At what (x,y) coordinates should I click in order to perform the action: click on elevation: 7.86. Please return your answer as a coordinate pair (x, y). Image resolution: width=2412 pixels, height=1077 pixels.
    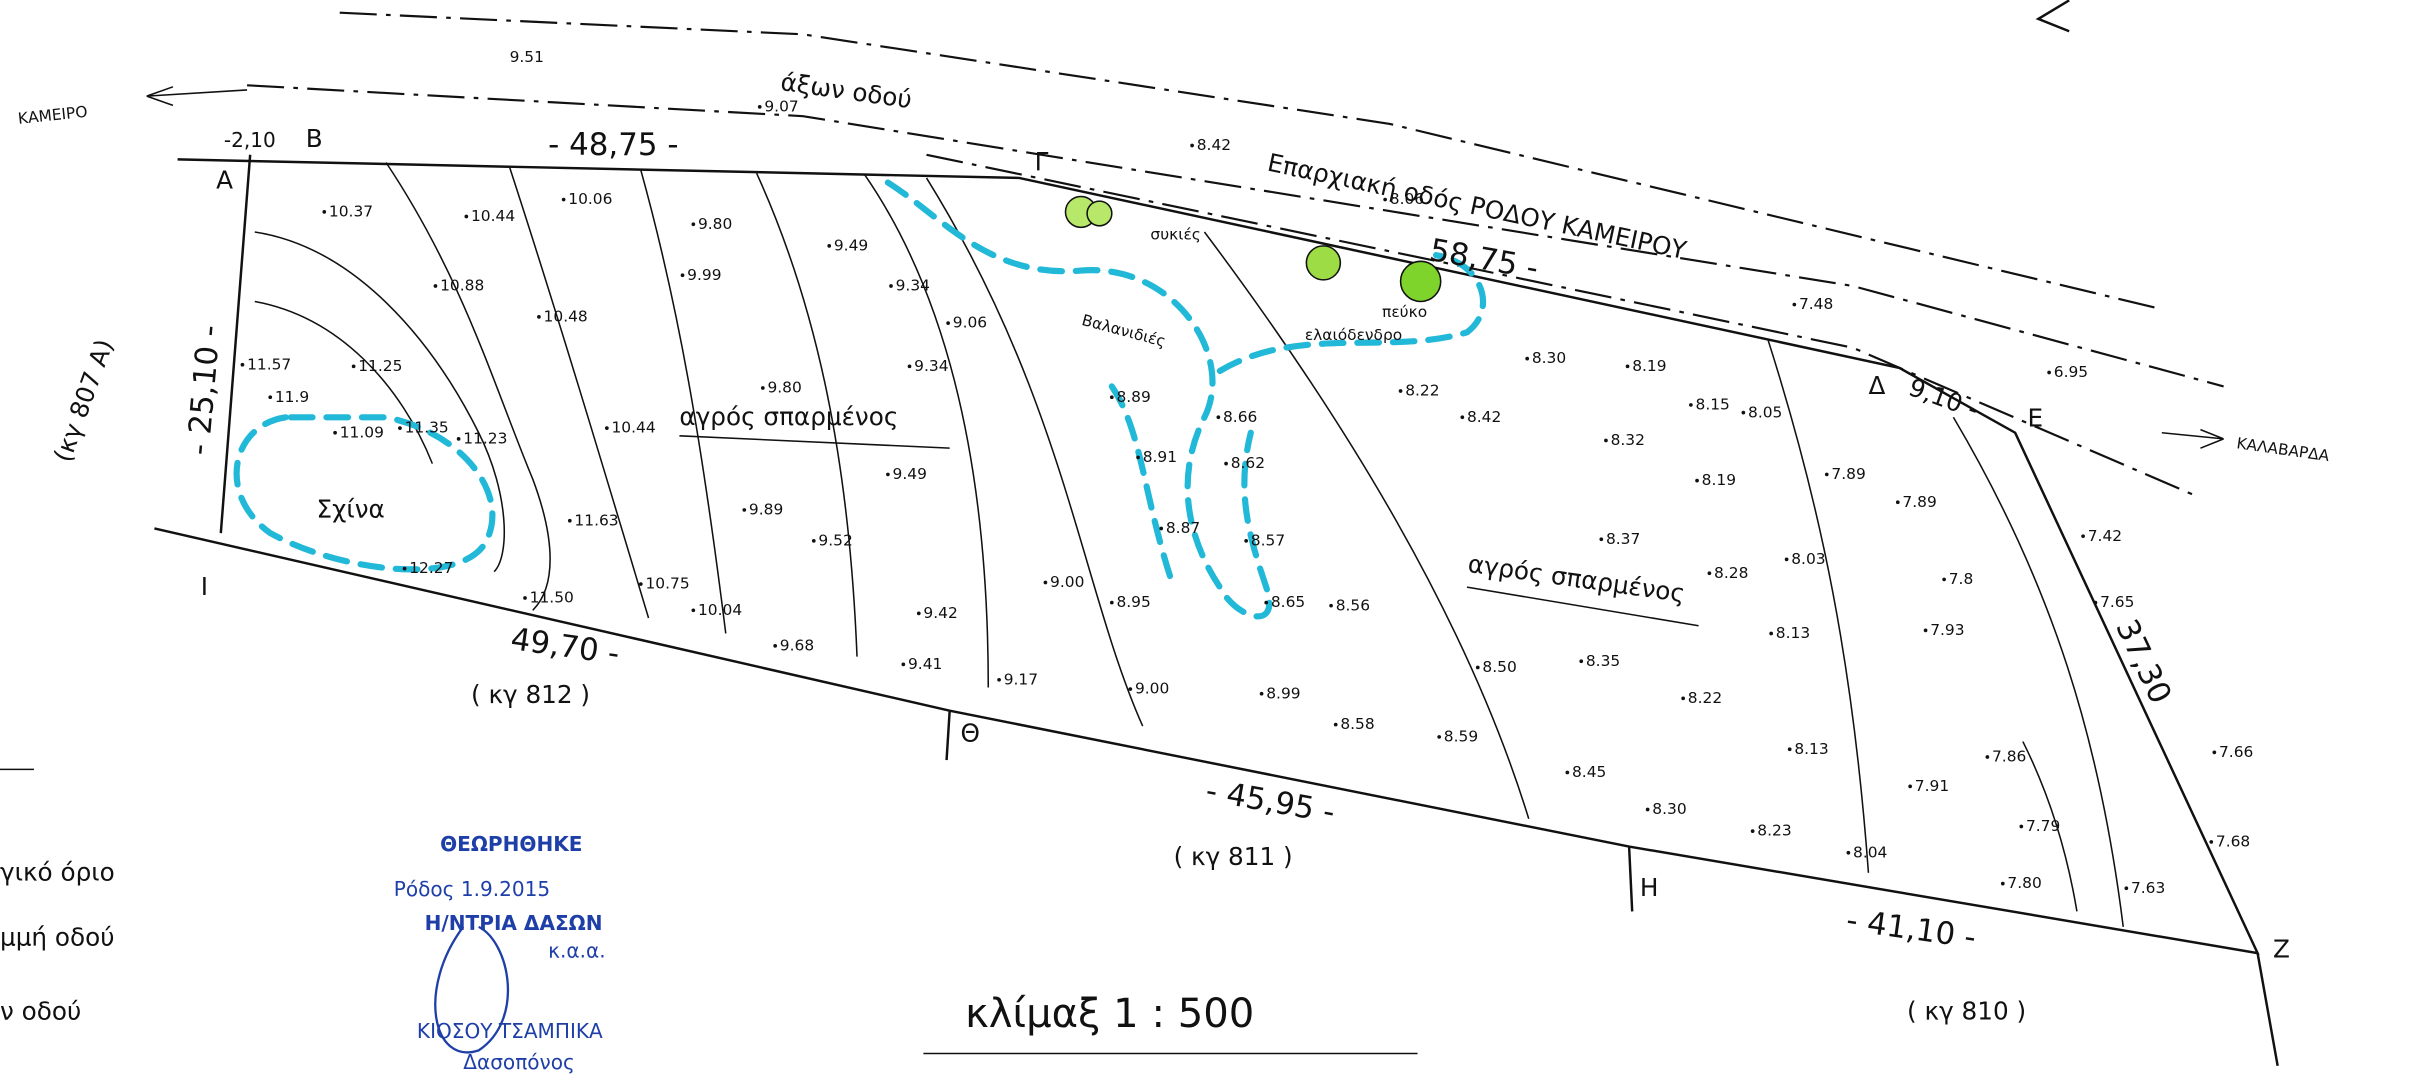
    Looking at the image, I should click on (2009, 757).